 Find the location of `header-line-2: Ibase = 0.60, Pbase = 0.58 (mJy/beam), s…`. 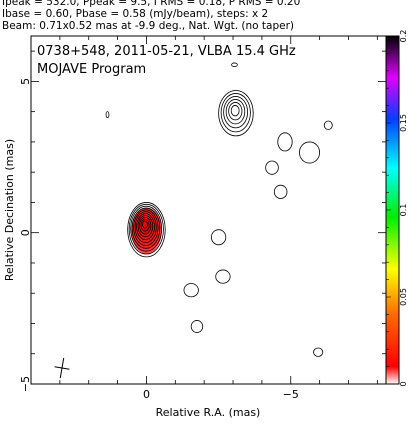

header-line-2: Ibase = 0.60, Pbase = 0.58 (mJy/beam), s… is located at coordinates (135, 14).